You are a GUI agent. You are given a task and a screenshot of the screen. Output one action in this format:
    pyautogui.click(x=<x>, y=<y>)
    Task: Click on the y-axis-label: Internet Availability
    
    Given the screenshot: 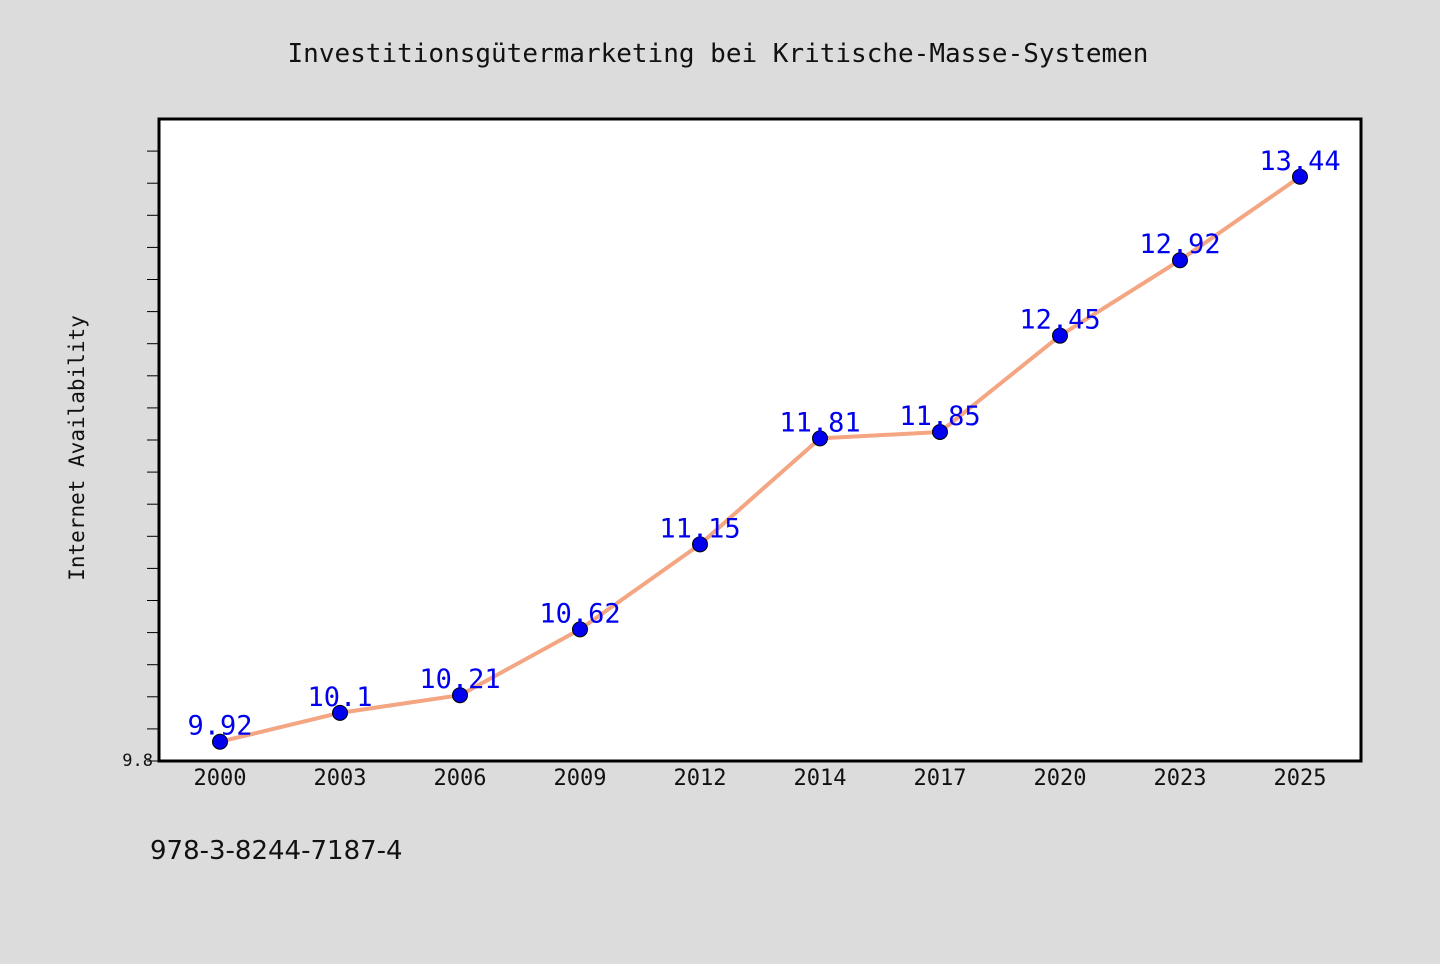 What is the action you would take?
    pyautogui.click(x=77, y=448)
    